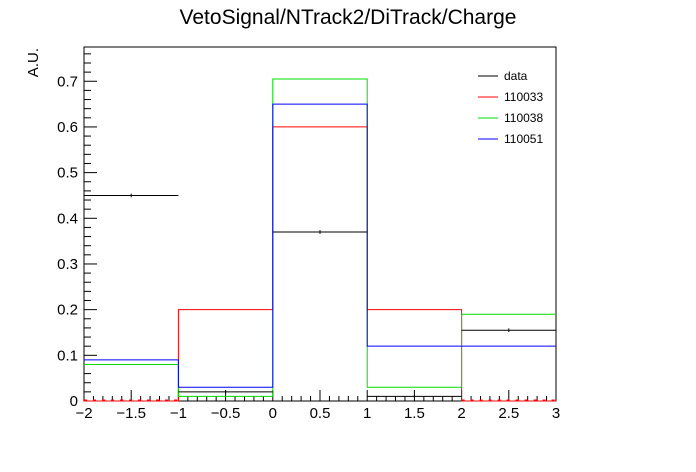 Image resolution: width=696 pixels, height=472 pixels. Describe the element at coordinates (226, 413) in the screenshot. I see `x-tick-label: −0.5` at that location.